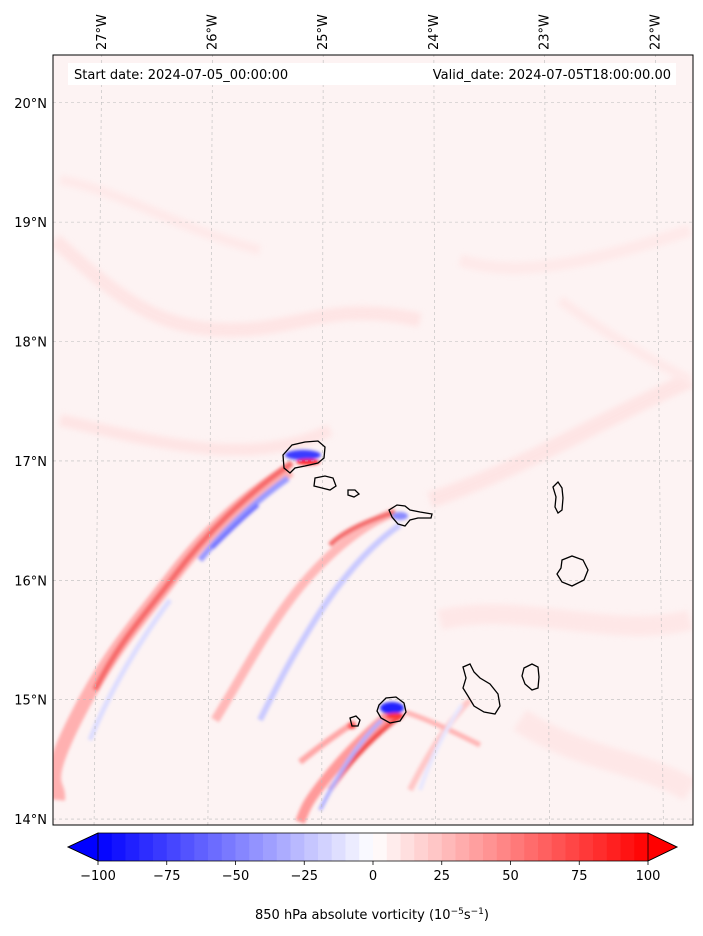 The height and width of the screenshot is (936, 703). What do you see at coordinates (355, 721) in the screenshot?
I see `island-brava` at bounding box center [355, 721].